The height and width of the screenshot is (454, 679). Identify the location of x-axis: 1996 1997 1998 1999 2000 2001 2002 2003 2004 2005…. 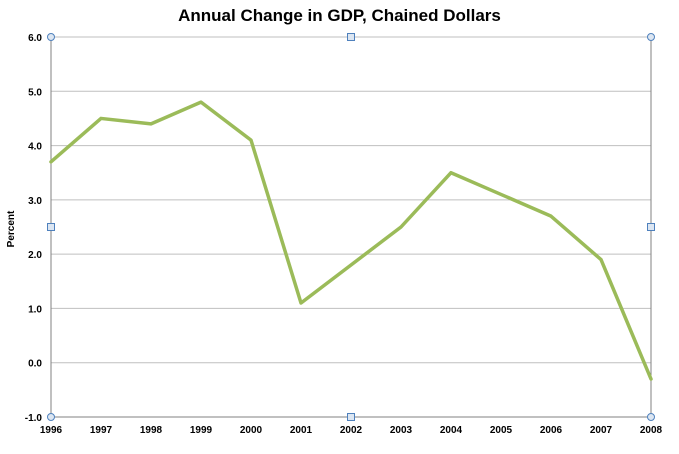
(351, 430).